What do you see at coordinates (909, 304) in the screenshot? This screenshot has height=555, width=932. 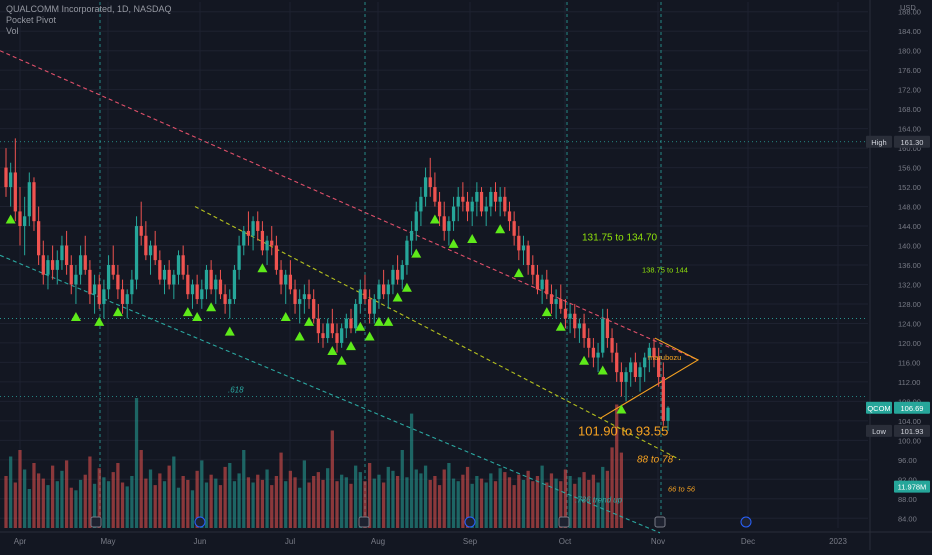 I see `y-tick-label: 128.00` at bounding box center [909, 304].